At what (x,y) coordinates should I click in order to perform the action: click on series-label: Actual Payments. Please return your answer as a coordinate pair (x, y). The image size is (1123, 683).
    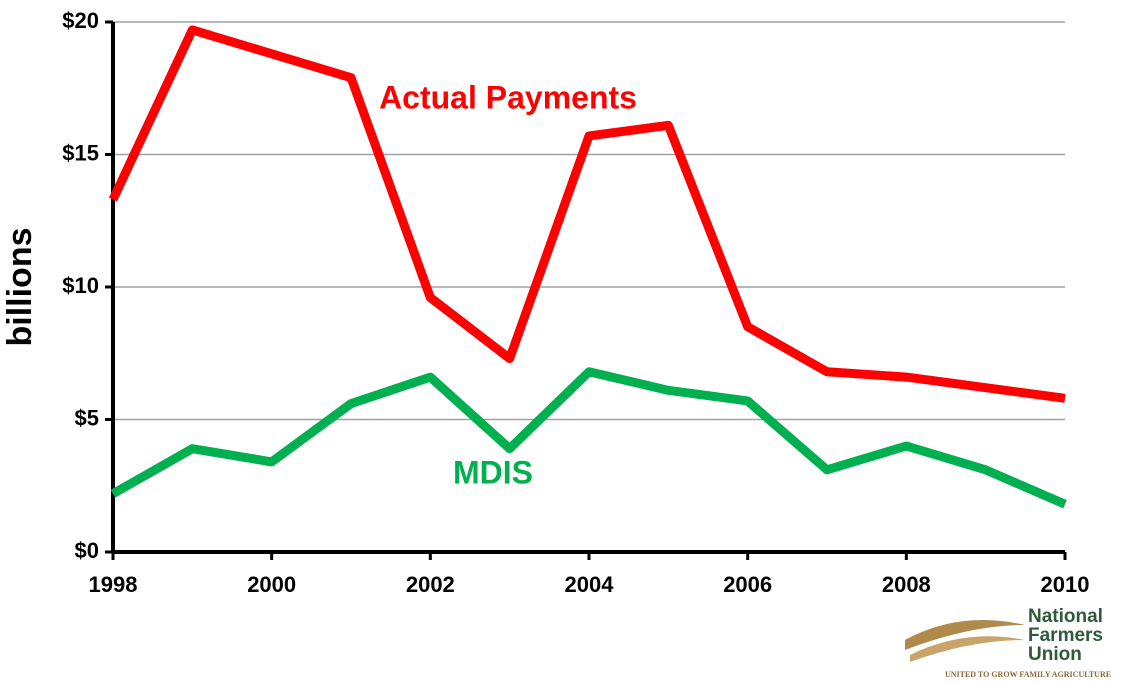
    Looking at the image, I should click on (508, 97).